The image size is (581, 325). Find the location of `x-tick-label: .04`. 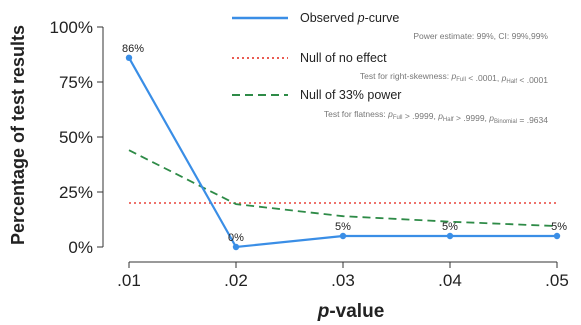

x-tick-label: .04 is located at coordinates (450, 280).